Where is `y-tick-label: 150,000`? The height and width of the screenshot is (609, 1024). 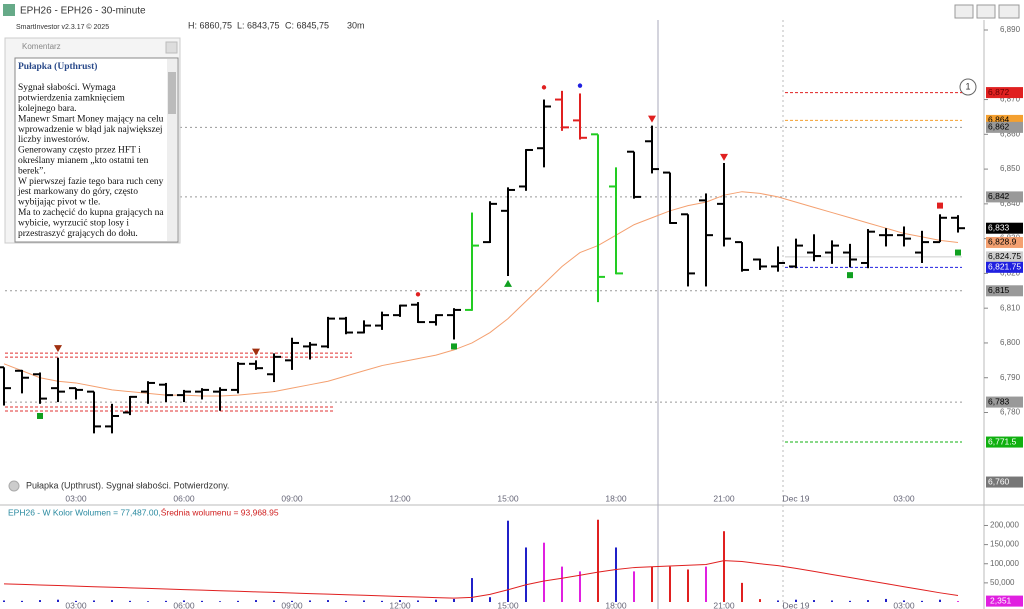
y-tick-label: 150,000 is located at coordinates (1004, 544).